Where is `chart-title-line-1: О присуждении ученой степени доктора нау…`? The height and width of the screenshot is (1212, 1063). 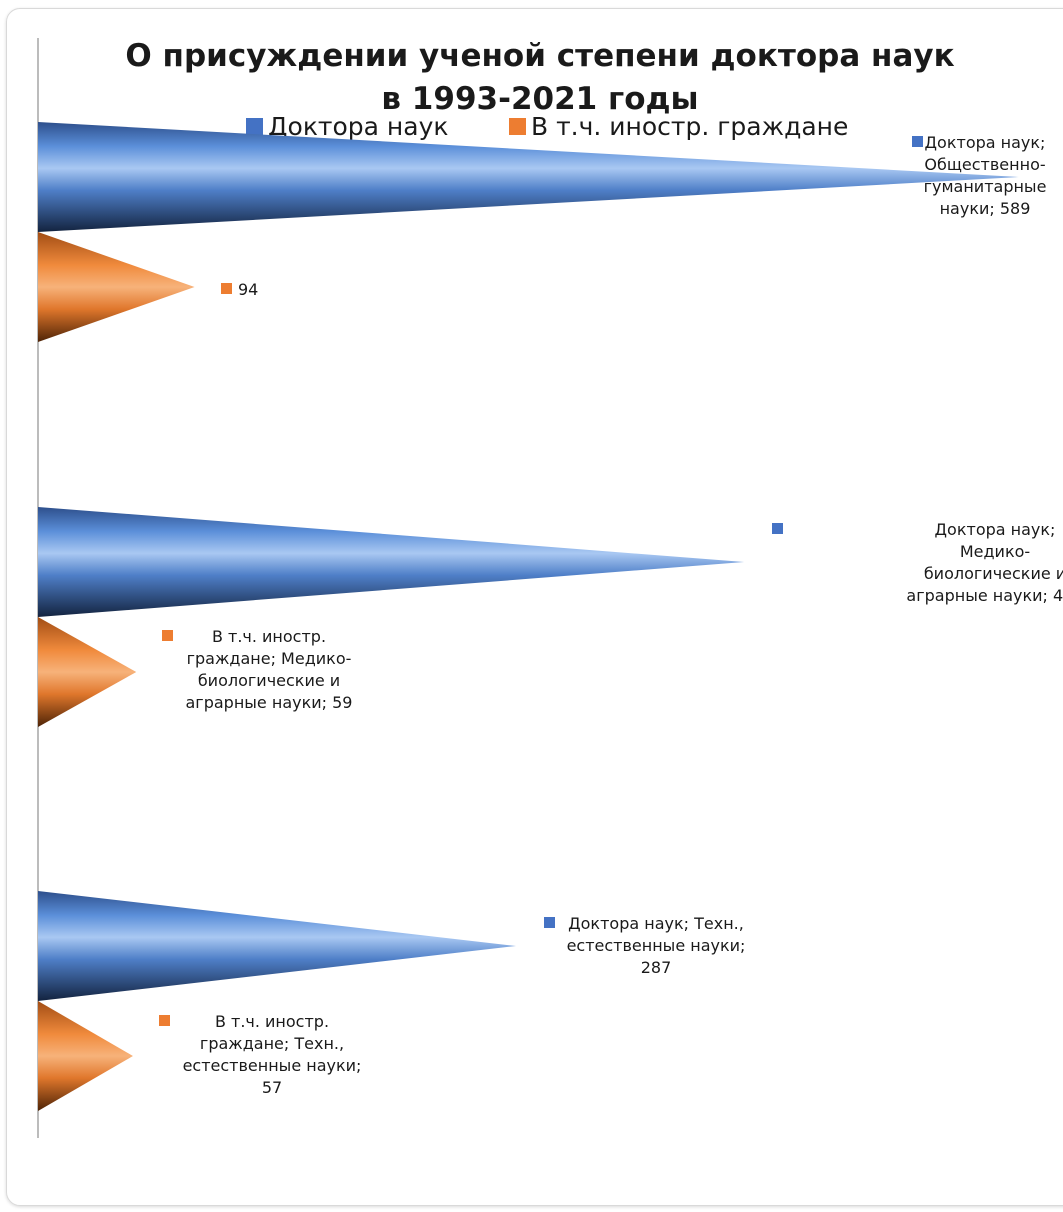
chart-title-line-1: О присуждении ученой степени доктора нау… is located at coordinates (539, 56).